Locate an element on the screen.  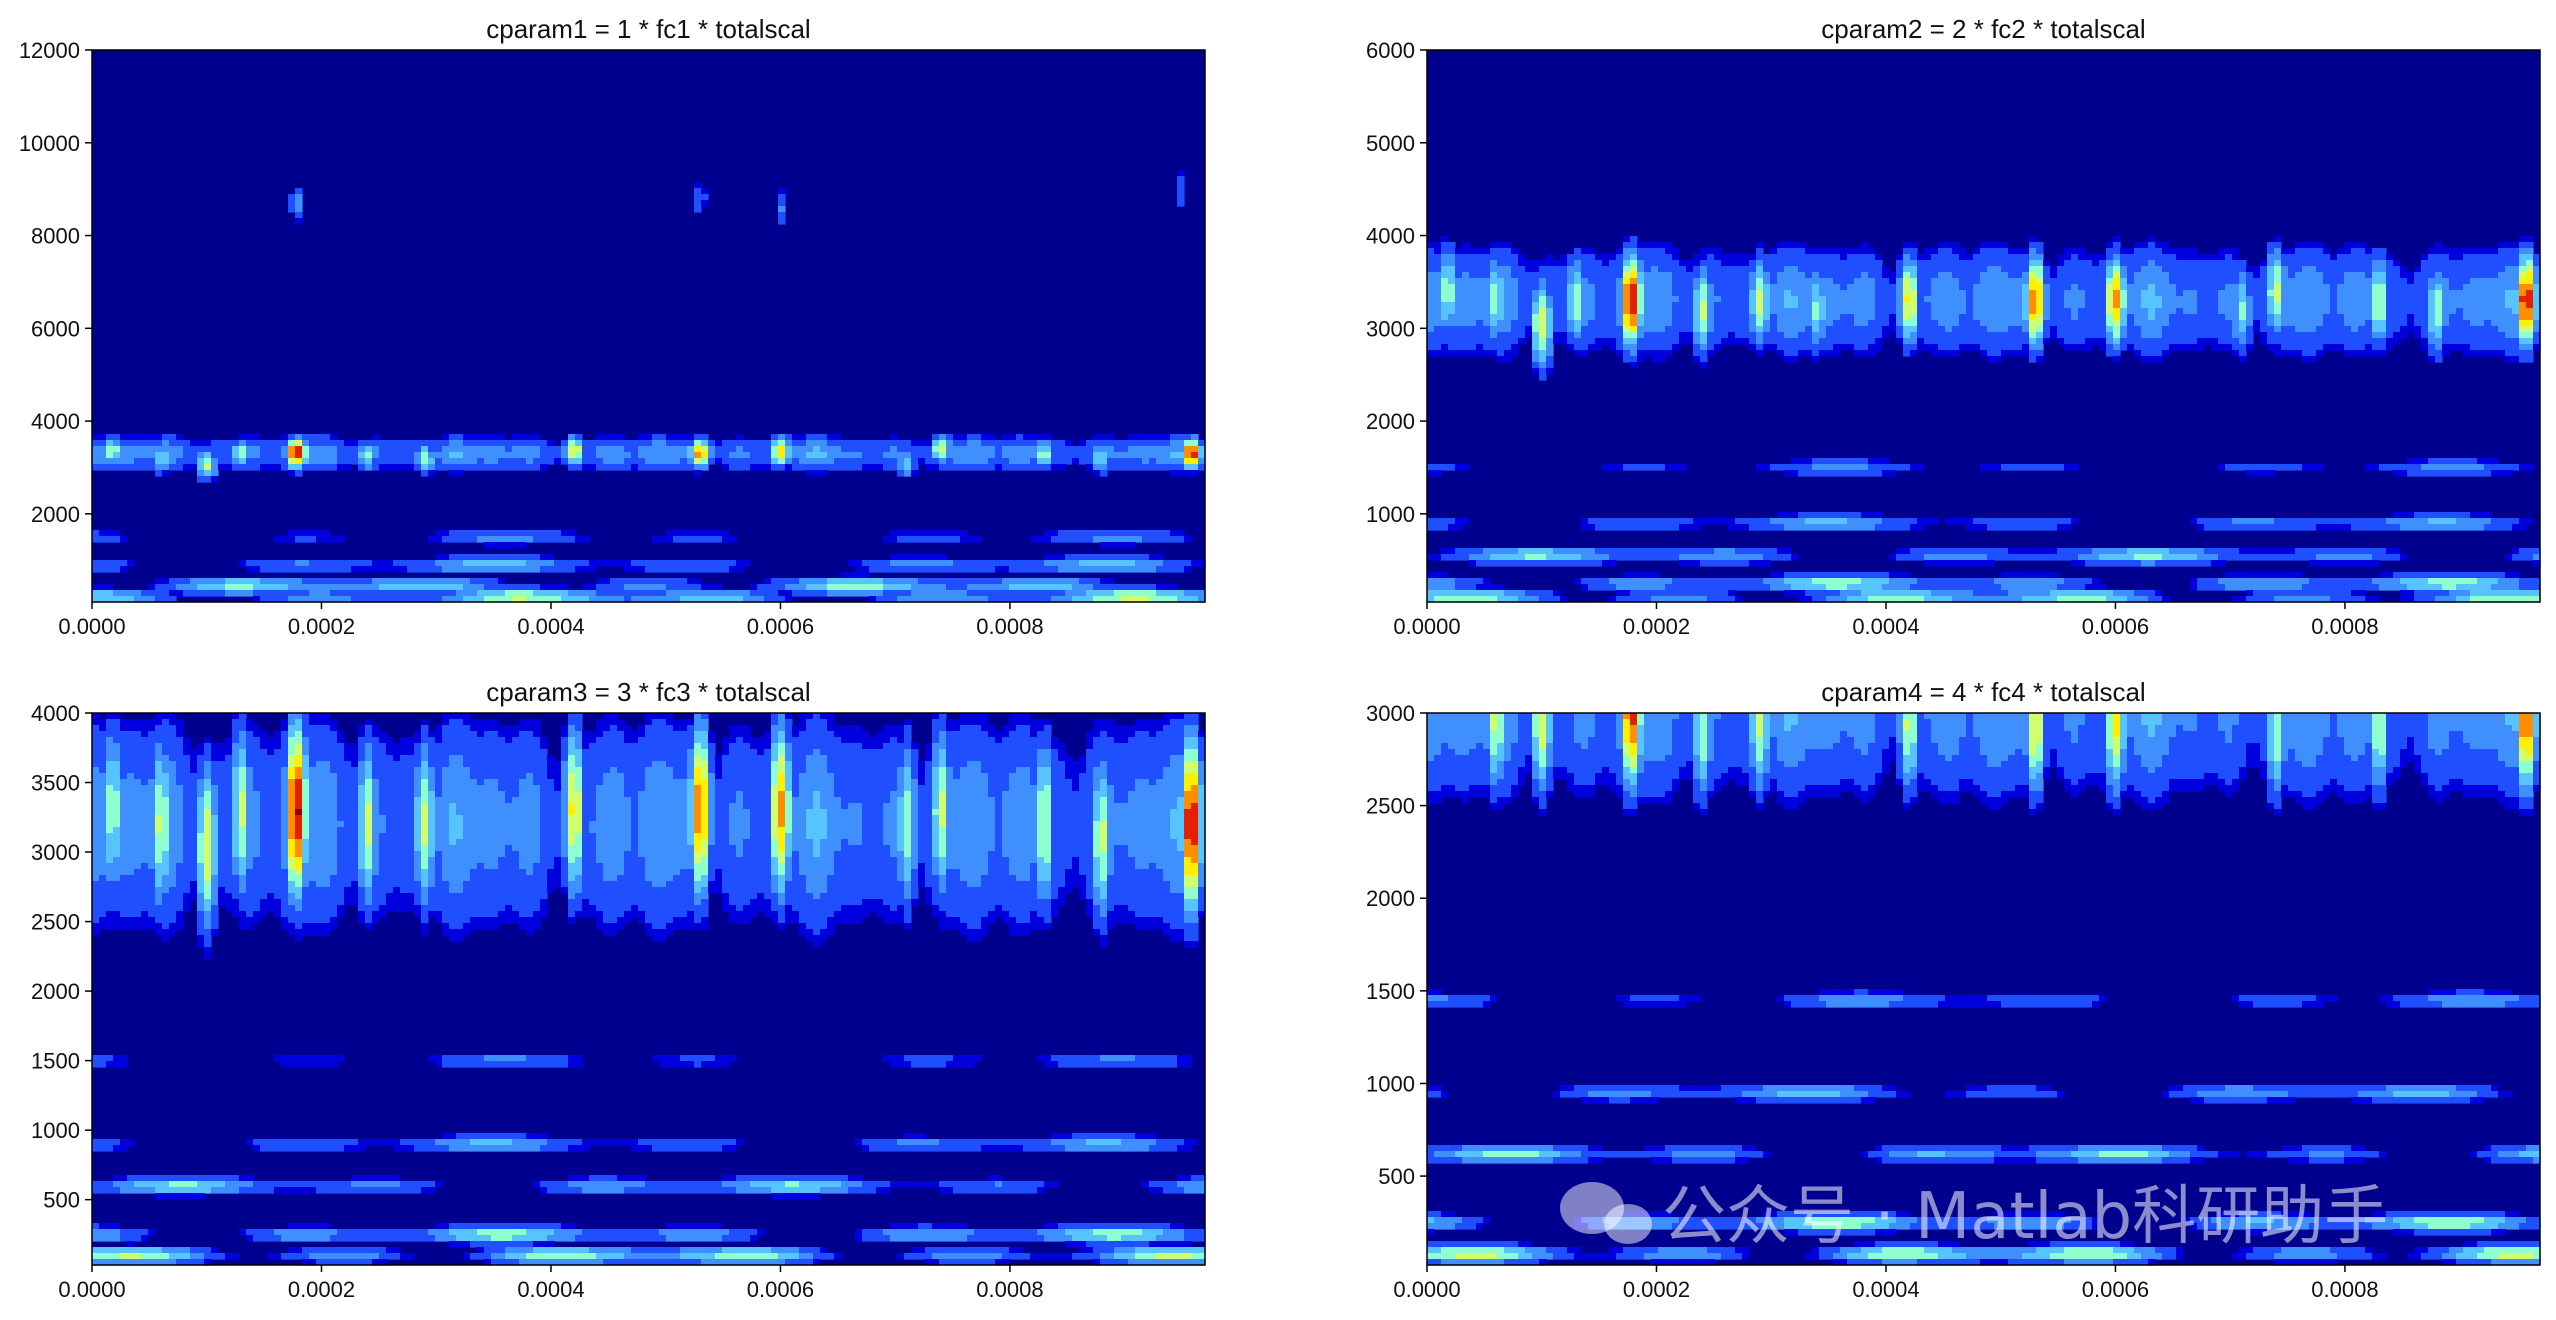
subplot-title: cparam1 = 1 * fc1 * totalscal is located at coordinates (648, 29).